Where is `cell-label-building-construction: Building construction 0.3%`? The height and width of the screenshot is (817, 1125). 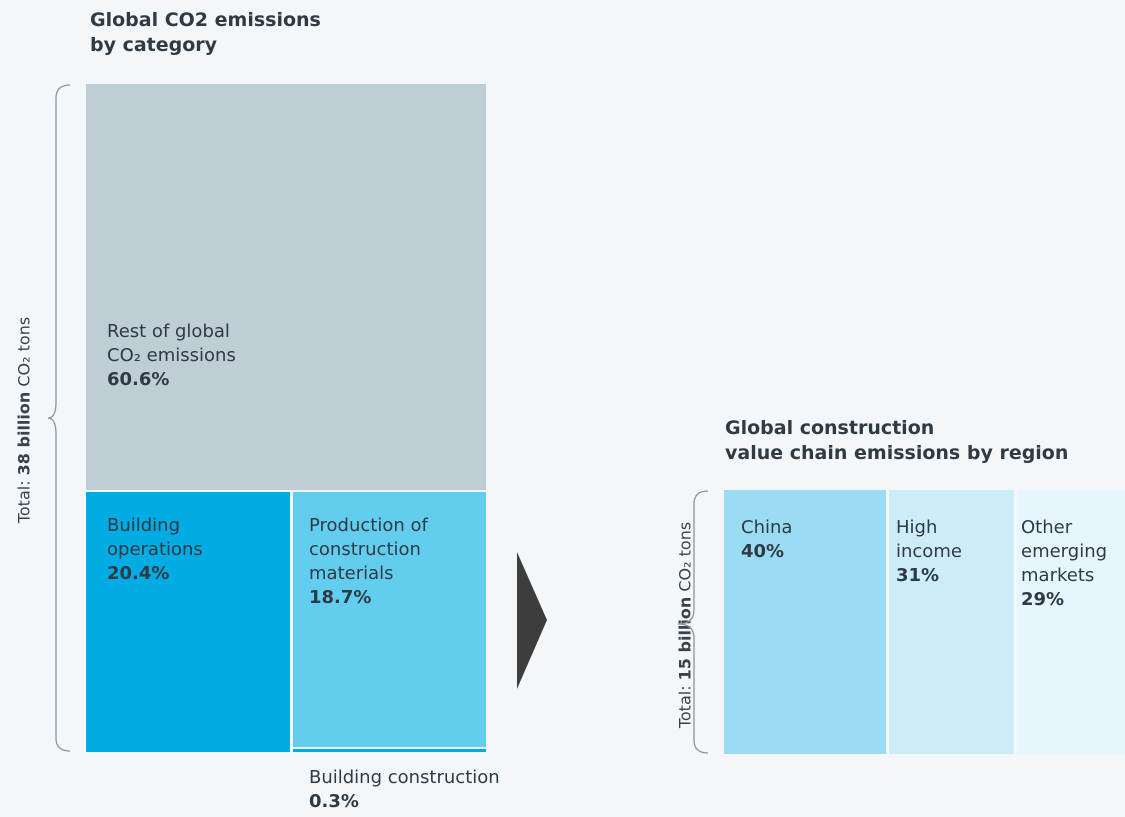
cell-label-building-construction: Building construction 0.3% is located at coordinates (404, 790).